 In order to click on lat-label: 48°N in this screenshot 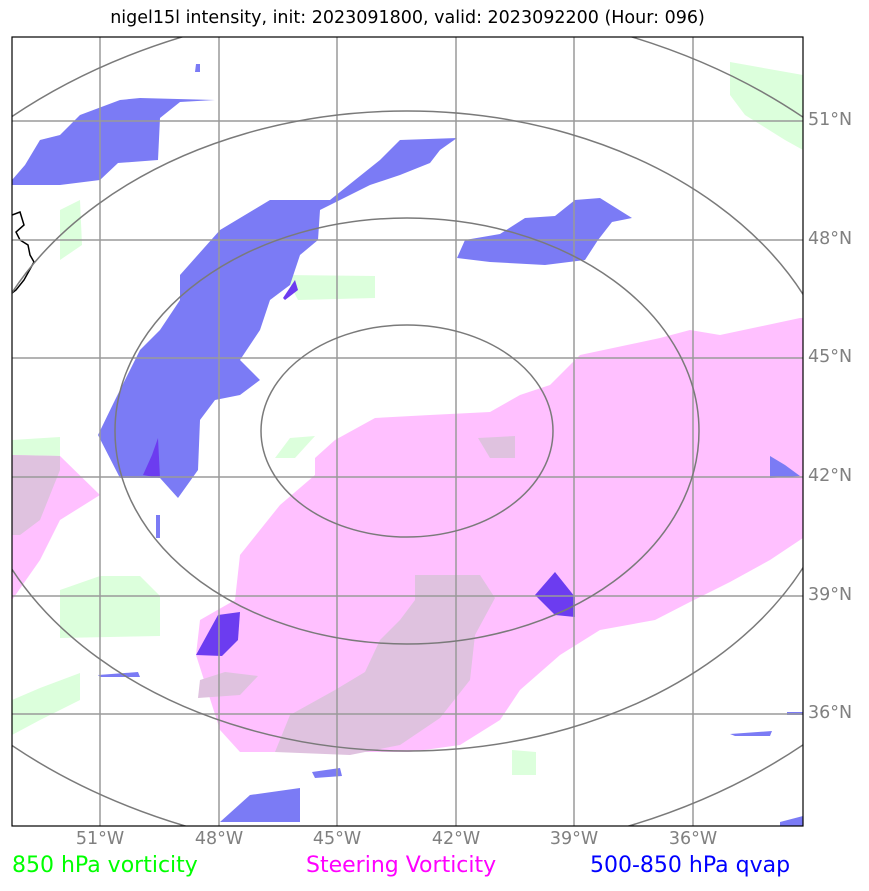, I will do `click(830, 239)`.